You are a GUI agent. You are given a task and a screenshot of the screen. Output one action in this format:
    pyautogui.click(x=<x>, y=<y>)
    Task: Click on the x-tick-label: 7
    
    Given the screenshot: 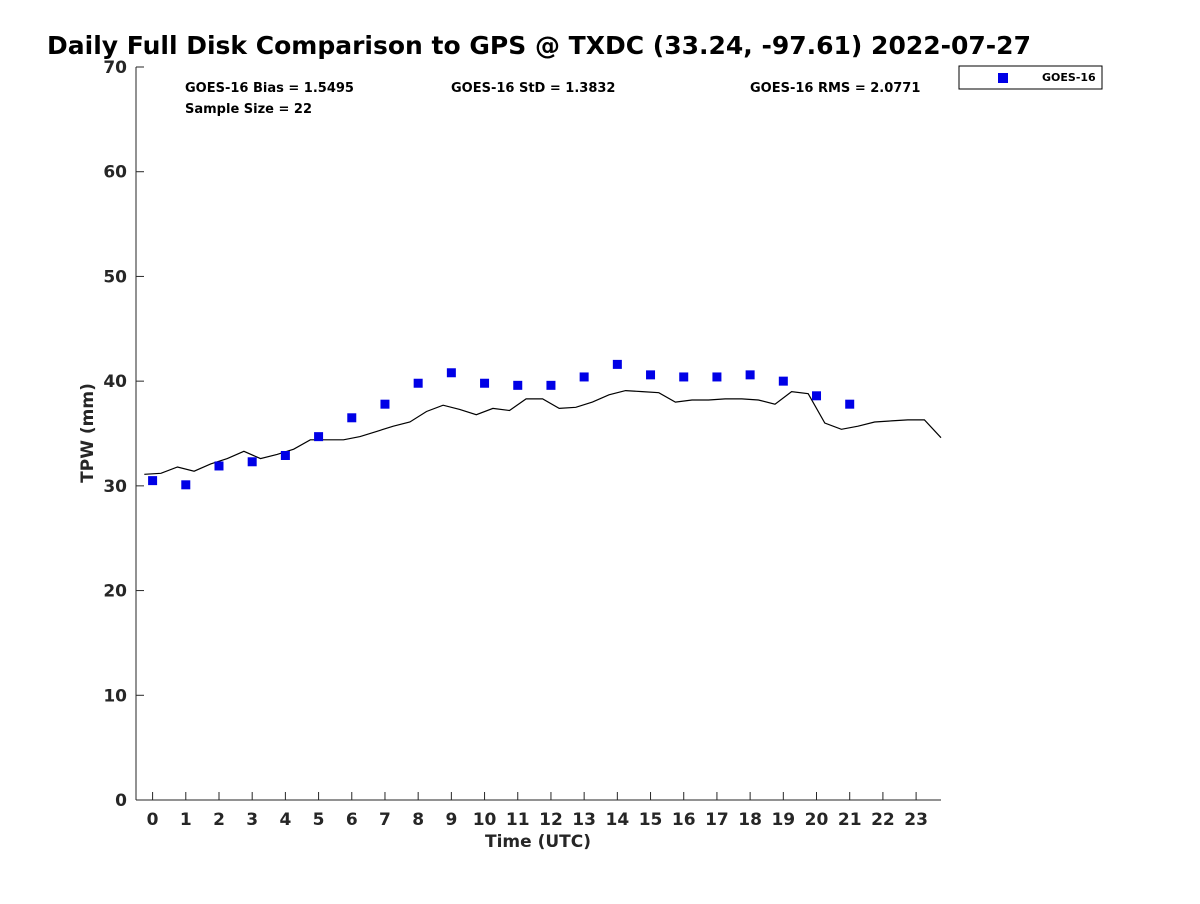 What is the action you would take?
    pyautogui.click(x=385, y=820)
    